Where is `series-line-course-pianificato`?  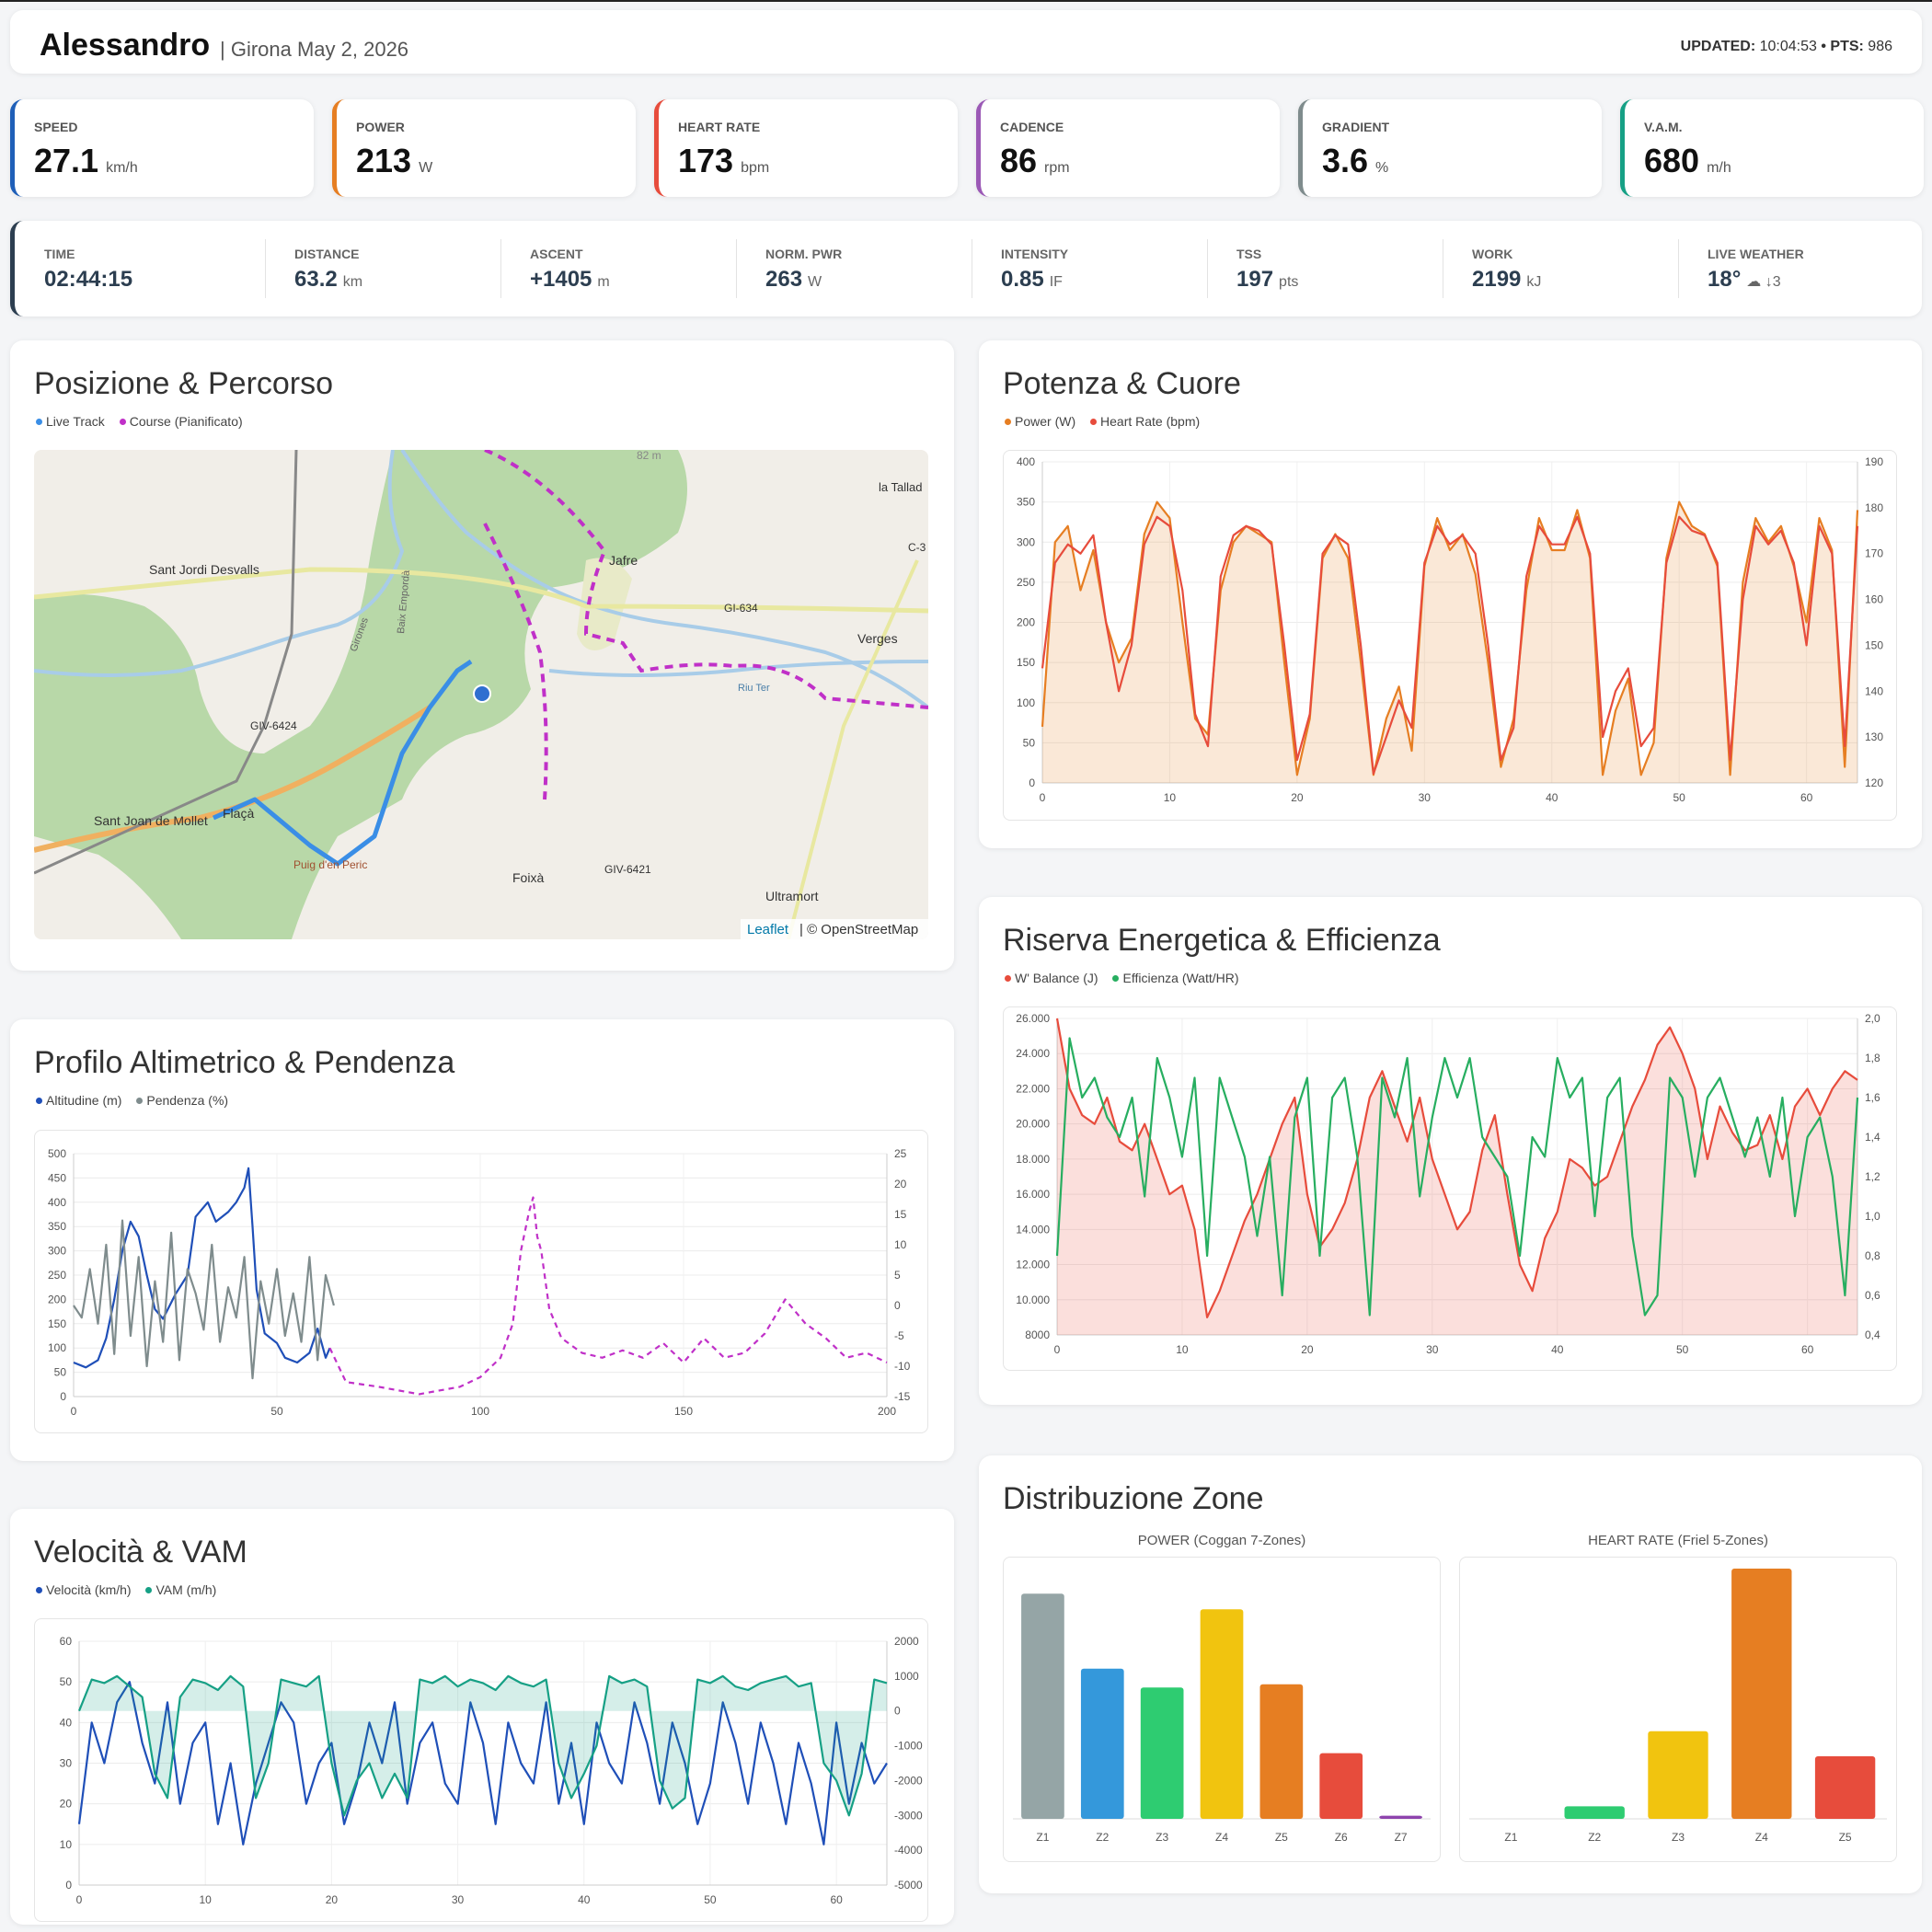
series-line-course-pianificato is located at coordinates (608, 1296).